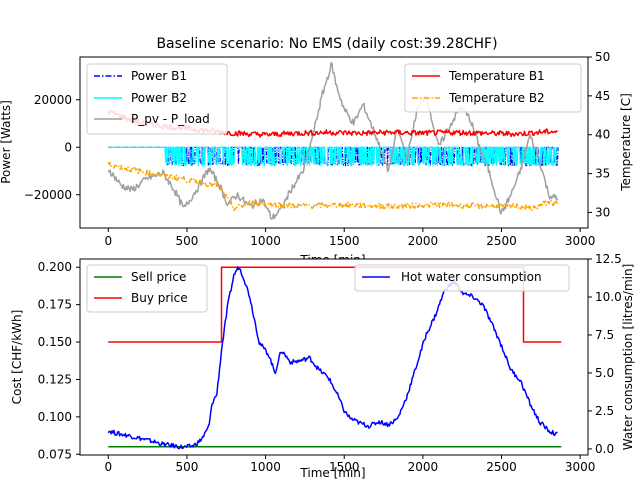 The width and height of the screenshot is (640, 480). Describe the element at coordinates (108, 241) in the screenshot. I see `top-x-tick-label: 0` at that location.